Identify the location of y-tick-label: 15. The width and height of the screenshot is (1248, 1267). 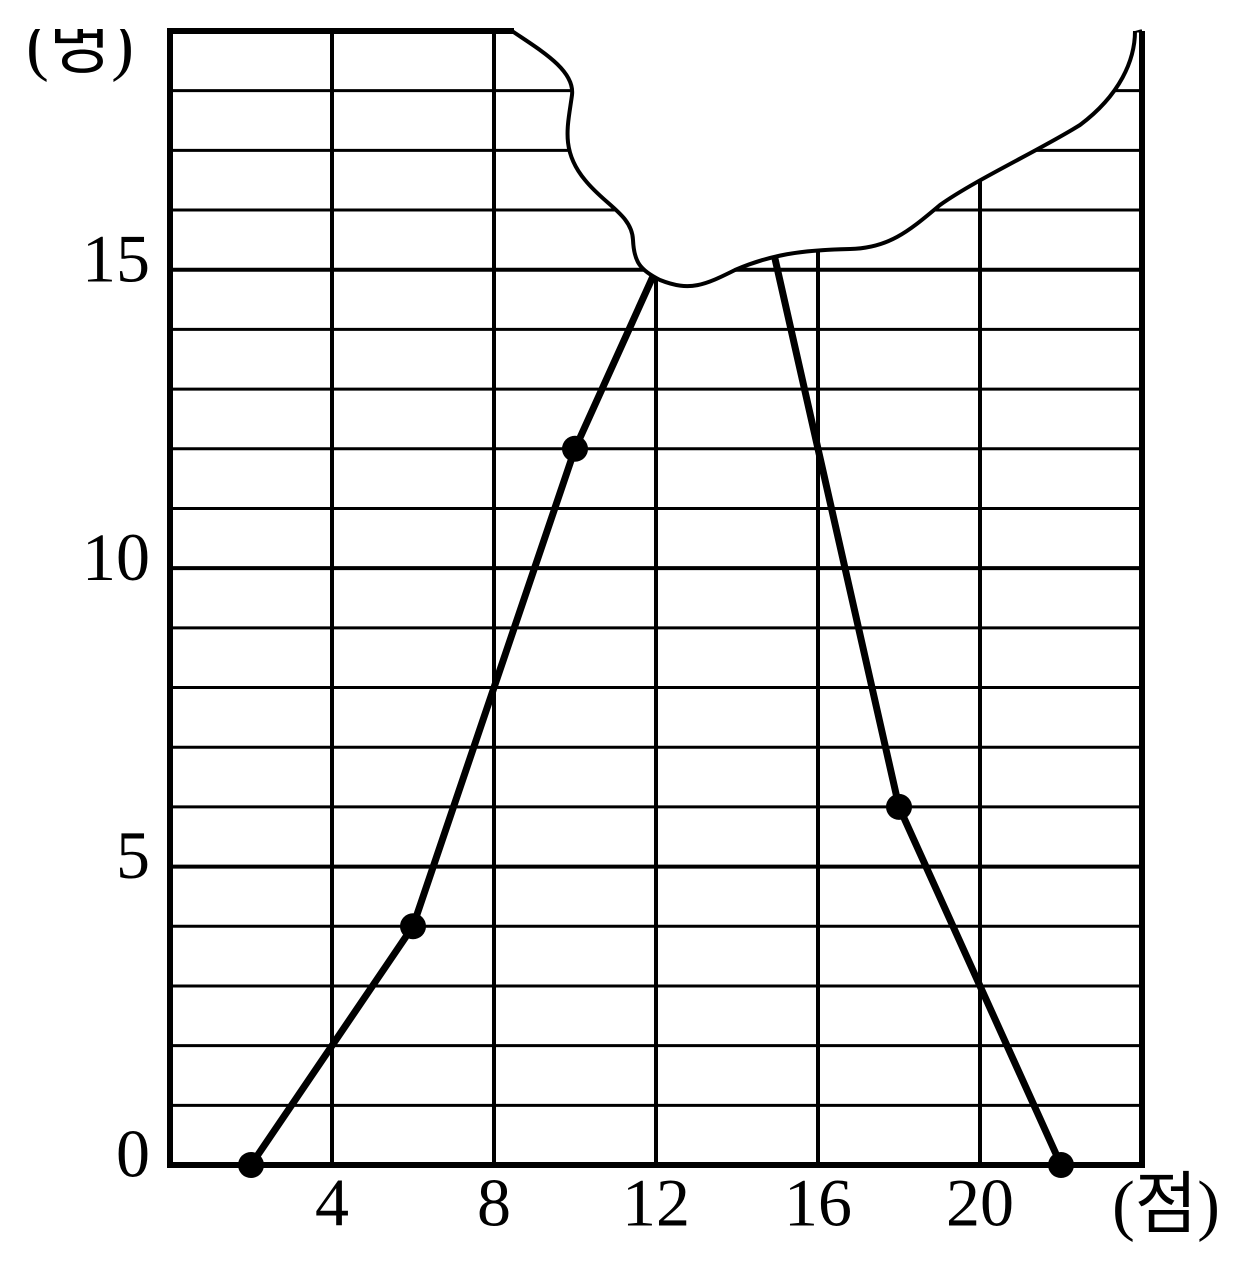
(116, 258).